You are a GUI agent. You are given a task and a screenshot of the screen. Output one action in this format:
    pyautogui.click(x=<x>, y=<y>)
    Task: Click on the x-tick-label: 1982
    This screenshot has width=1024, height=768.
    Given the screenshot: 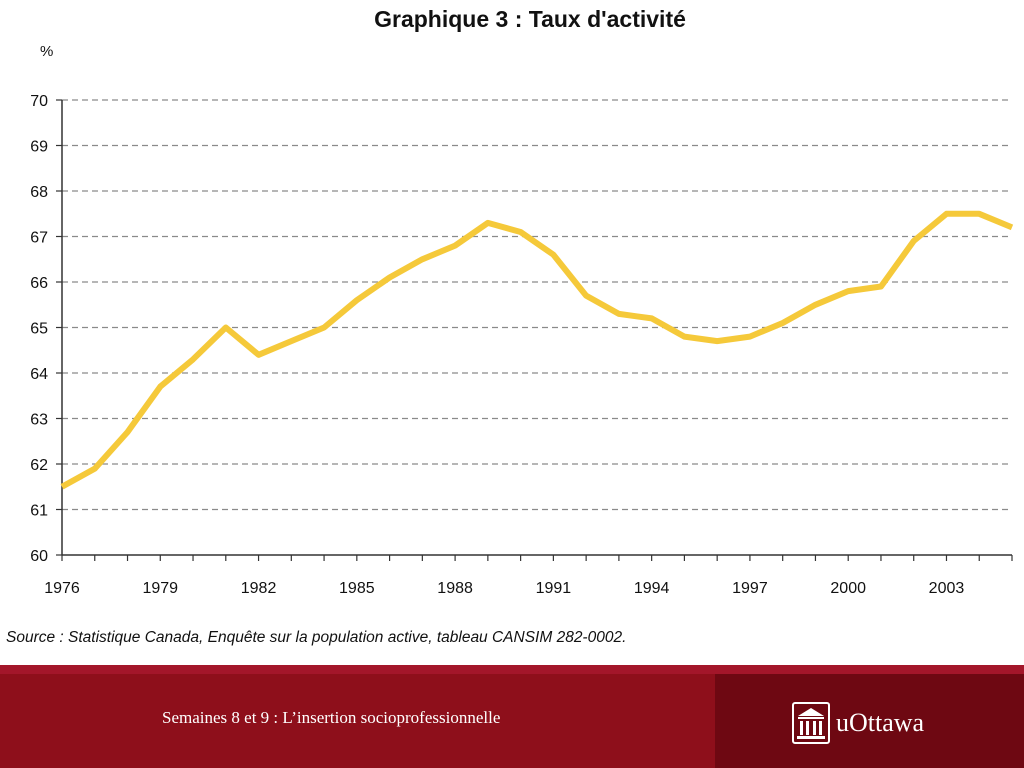 What is the action you would take?
    pyautogui.click(x=259, y=588)
    